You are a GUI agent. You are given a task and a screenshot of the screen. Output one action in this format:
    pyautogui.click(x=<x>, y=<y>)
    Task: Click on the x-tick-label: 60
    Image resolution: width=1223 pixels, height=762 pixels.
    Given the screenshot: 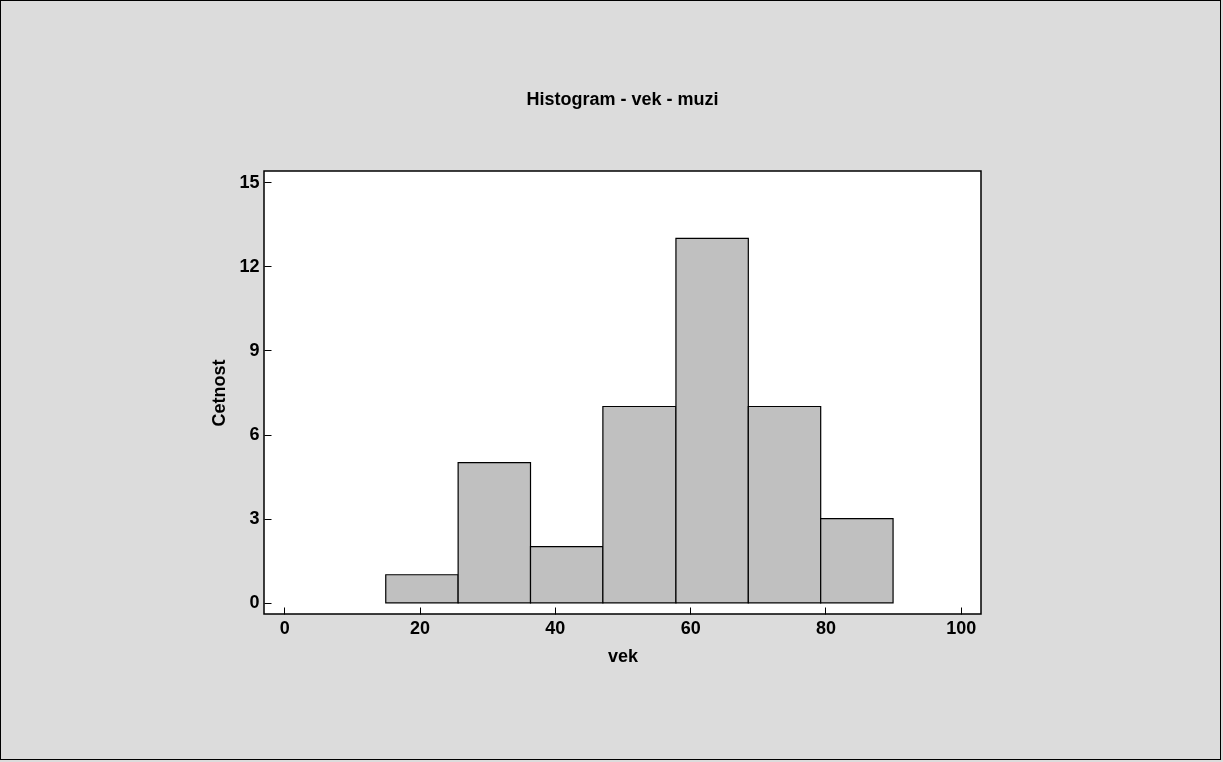 What is the action you would take?
    pyautogui.click(x=690, y=627)
    